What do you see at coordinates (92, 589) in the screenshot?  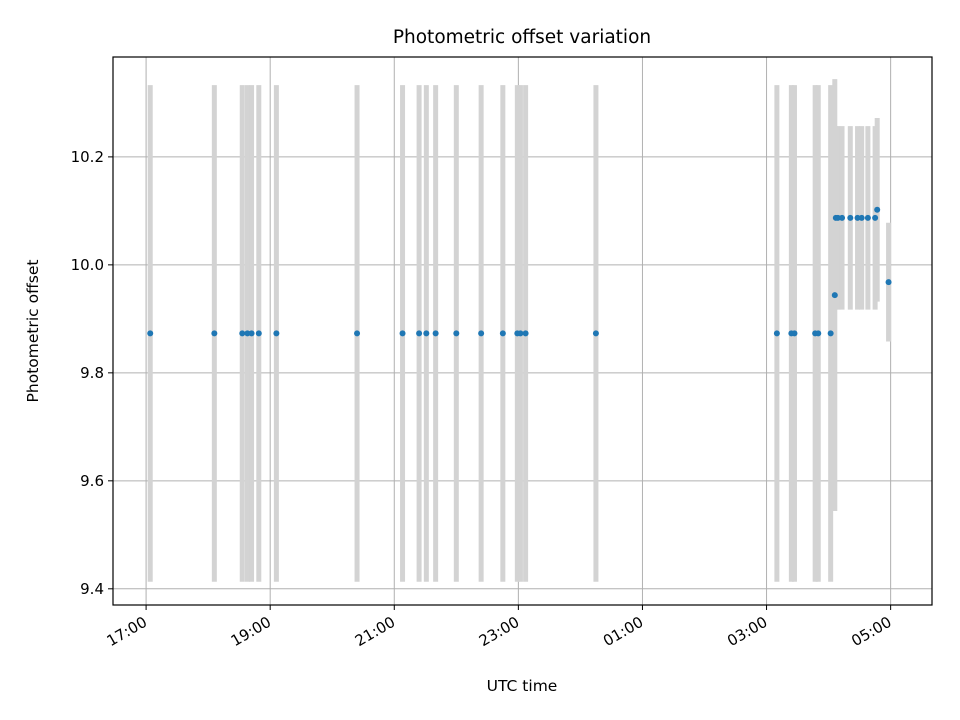 I see `y-tick-label: 9.4` at bounding box center [92, 589].